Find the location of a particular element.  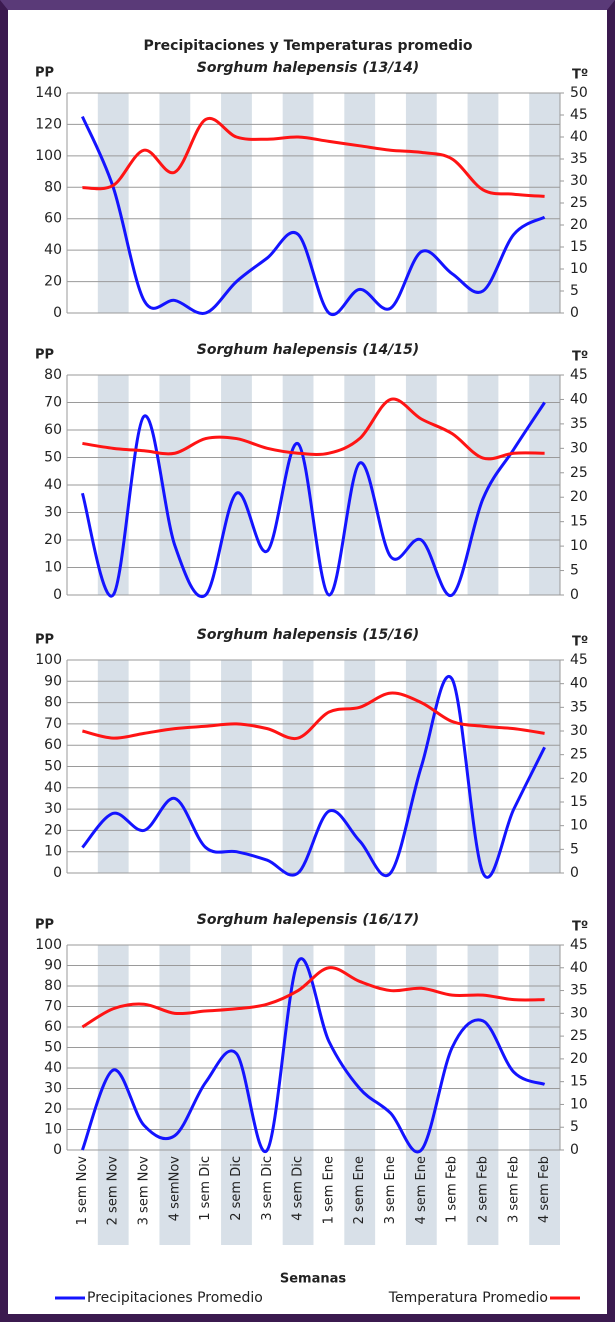

y-tick-label: 140 is located at coordinates (48, 93).